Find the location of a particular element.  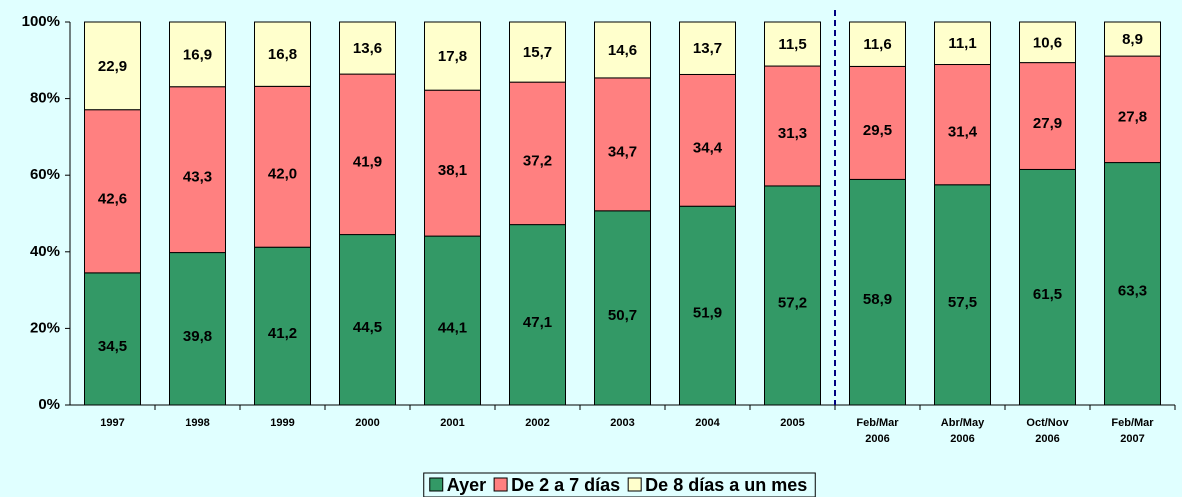

value-label: 34,5 is located at coordinates (112, 346).